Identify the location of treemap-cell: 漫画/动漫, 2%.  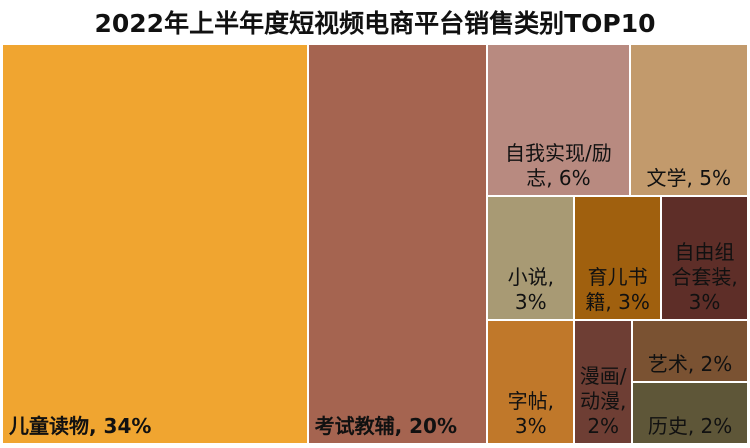
(603, 381).